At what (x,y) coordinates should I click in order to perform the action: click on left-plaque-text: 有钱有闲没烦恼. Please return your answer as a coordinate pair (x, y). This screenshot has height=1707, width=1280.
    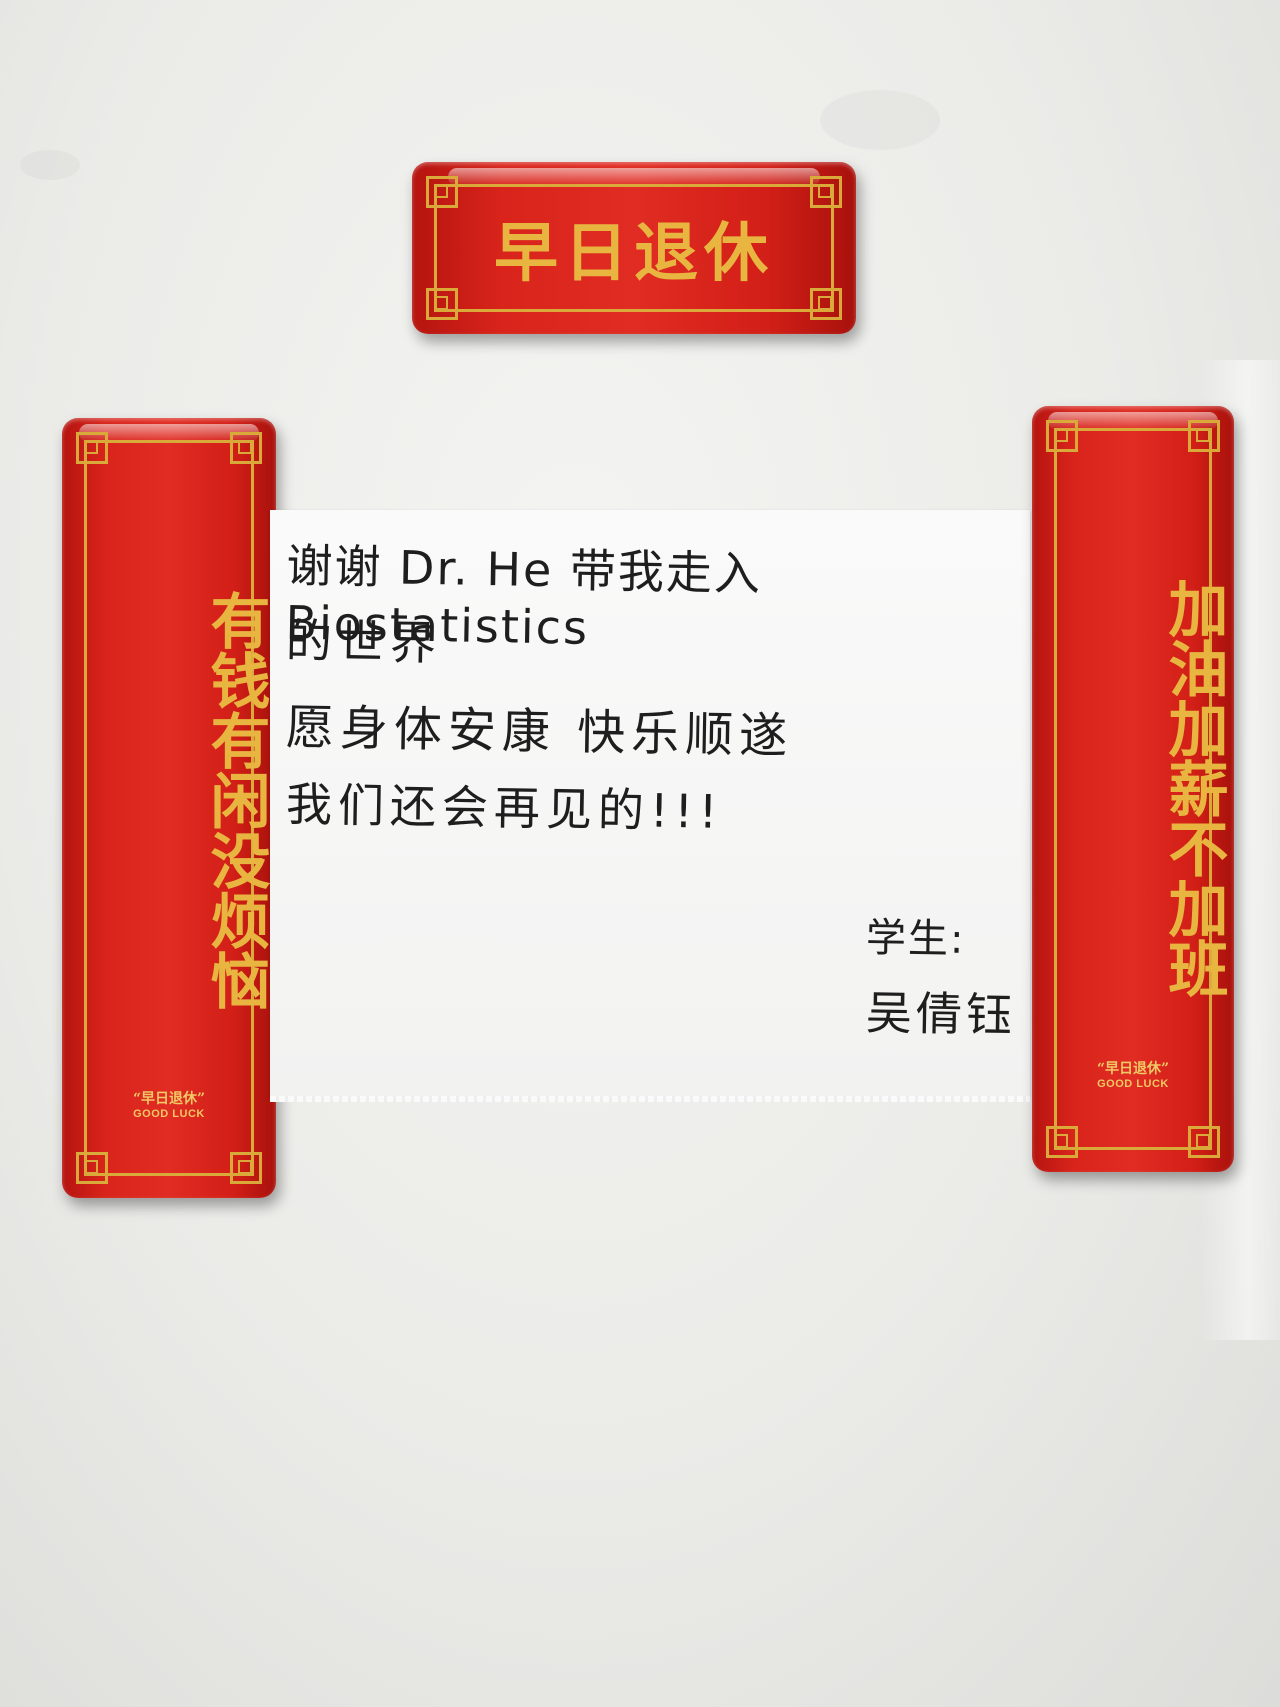
    Looking at the image, I should click on (235, 800).